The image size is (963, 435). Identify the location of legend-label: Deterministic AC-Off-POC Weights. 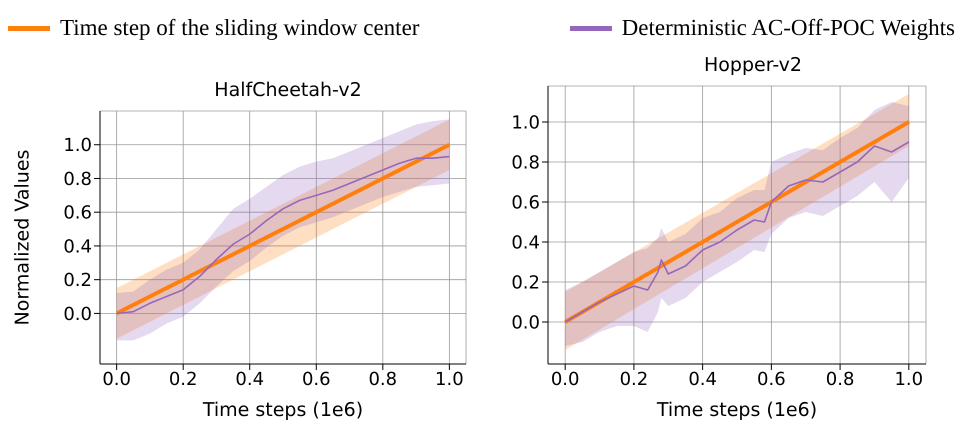
(788, 28).